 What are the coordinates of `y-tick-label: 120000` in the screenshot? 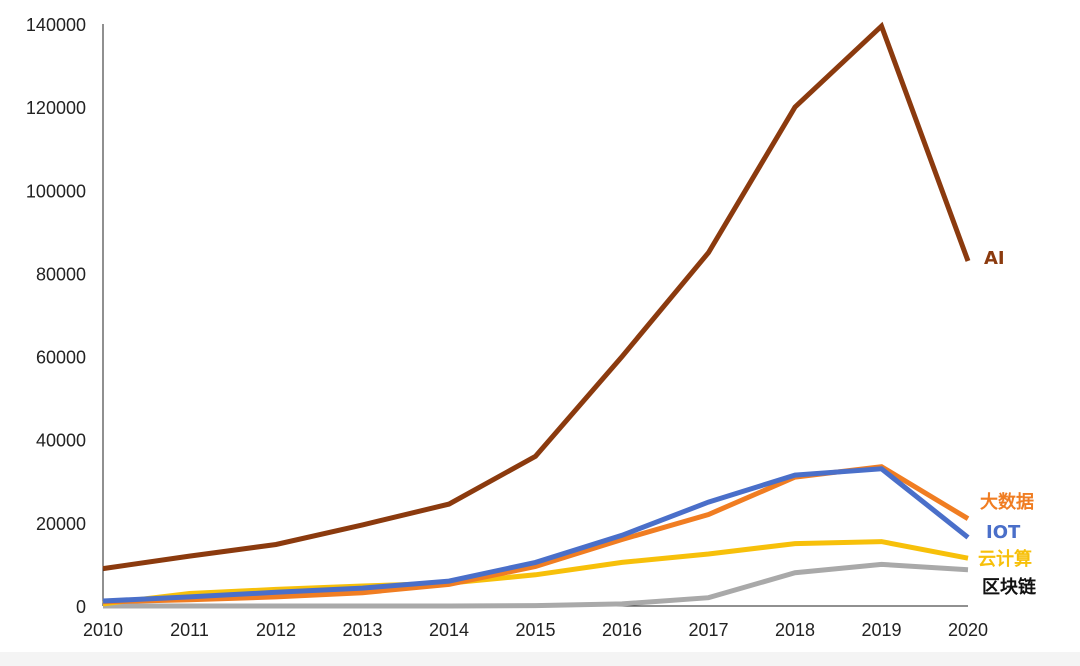 It's located at (56, 108).